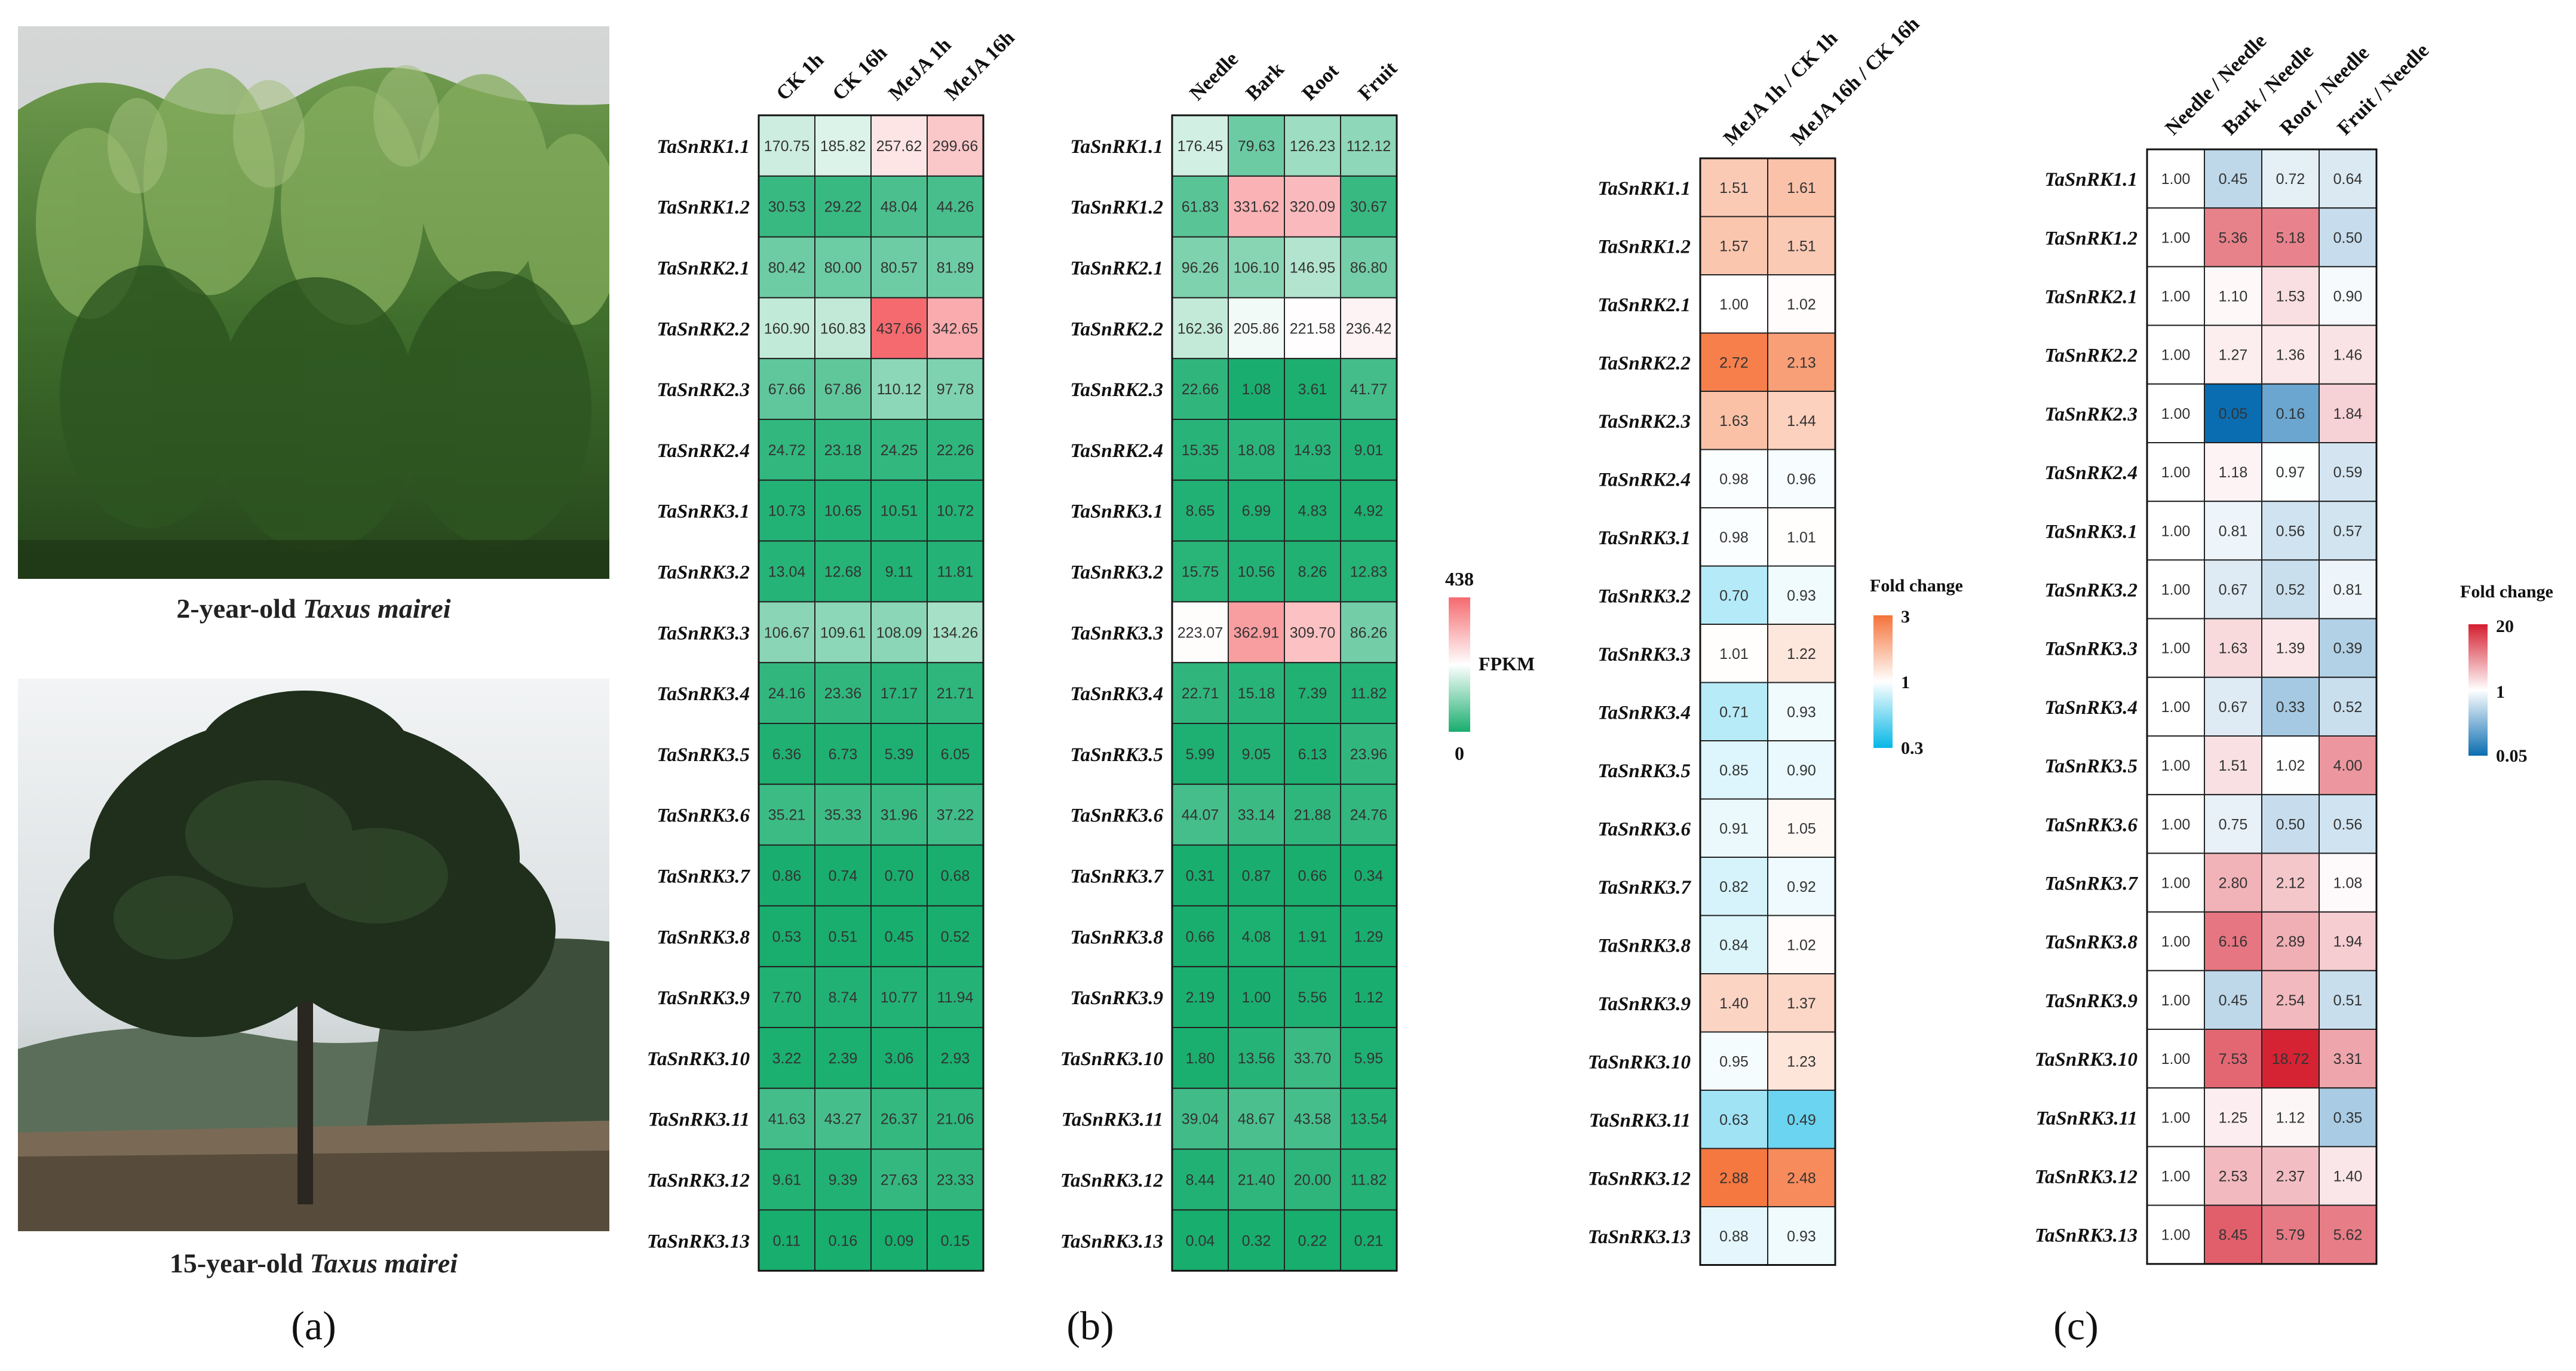 The height and width of the screenshot is (1371, 2576). Describe the element at coordinates (1320, 82) in the screenshot. I see `column-label: Root` at that location.